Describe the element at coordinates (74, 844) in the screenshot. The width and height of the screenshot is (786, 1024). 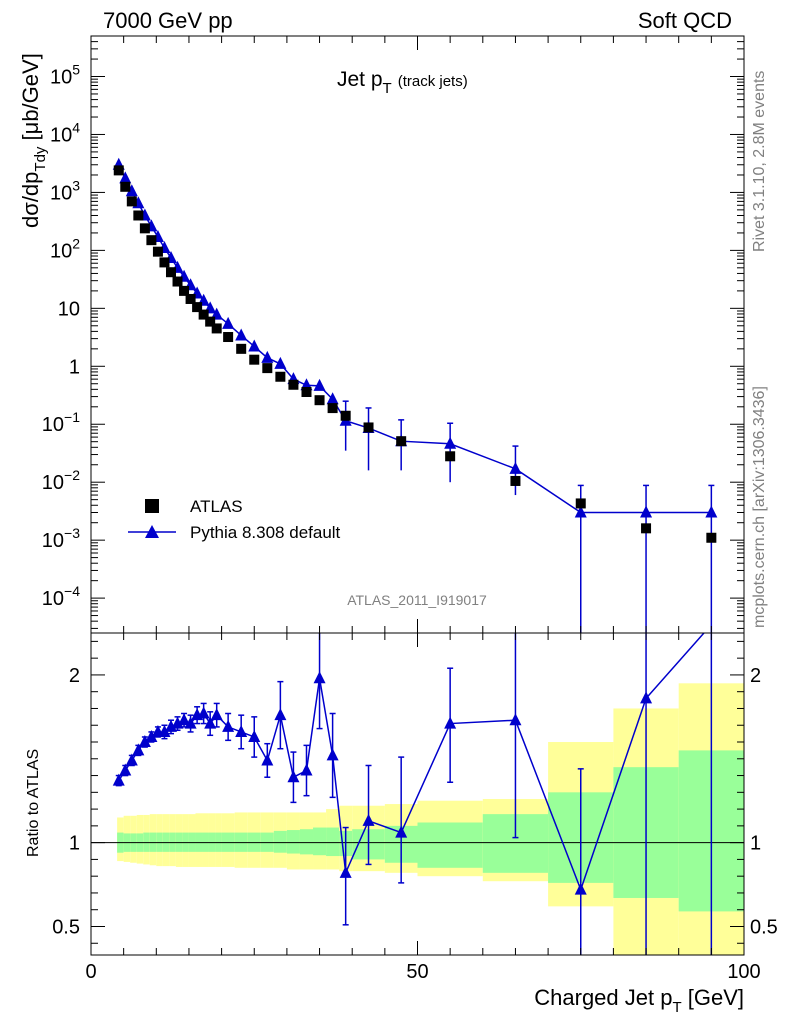
I see `ratio-y-tick-label: 1` at that location.